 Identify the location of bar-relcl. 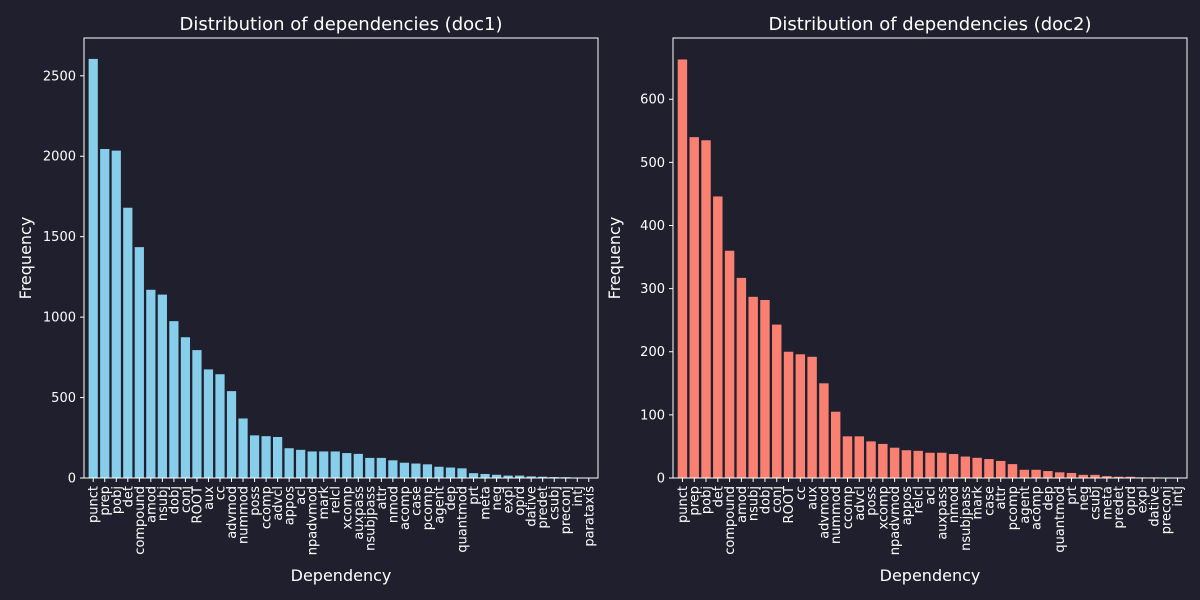
(918, 464).